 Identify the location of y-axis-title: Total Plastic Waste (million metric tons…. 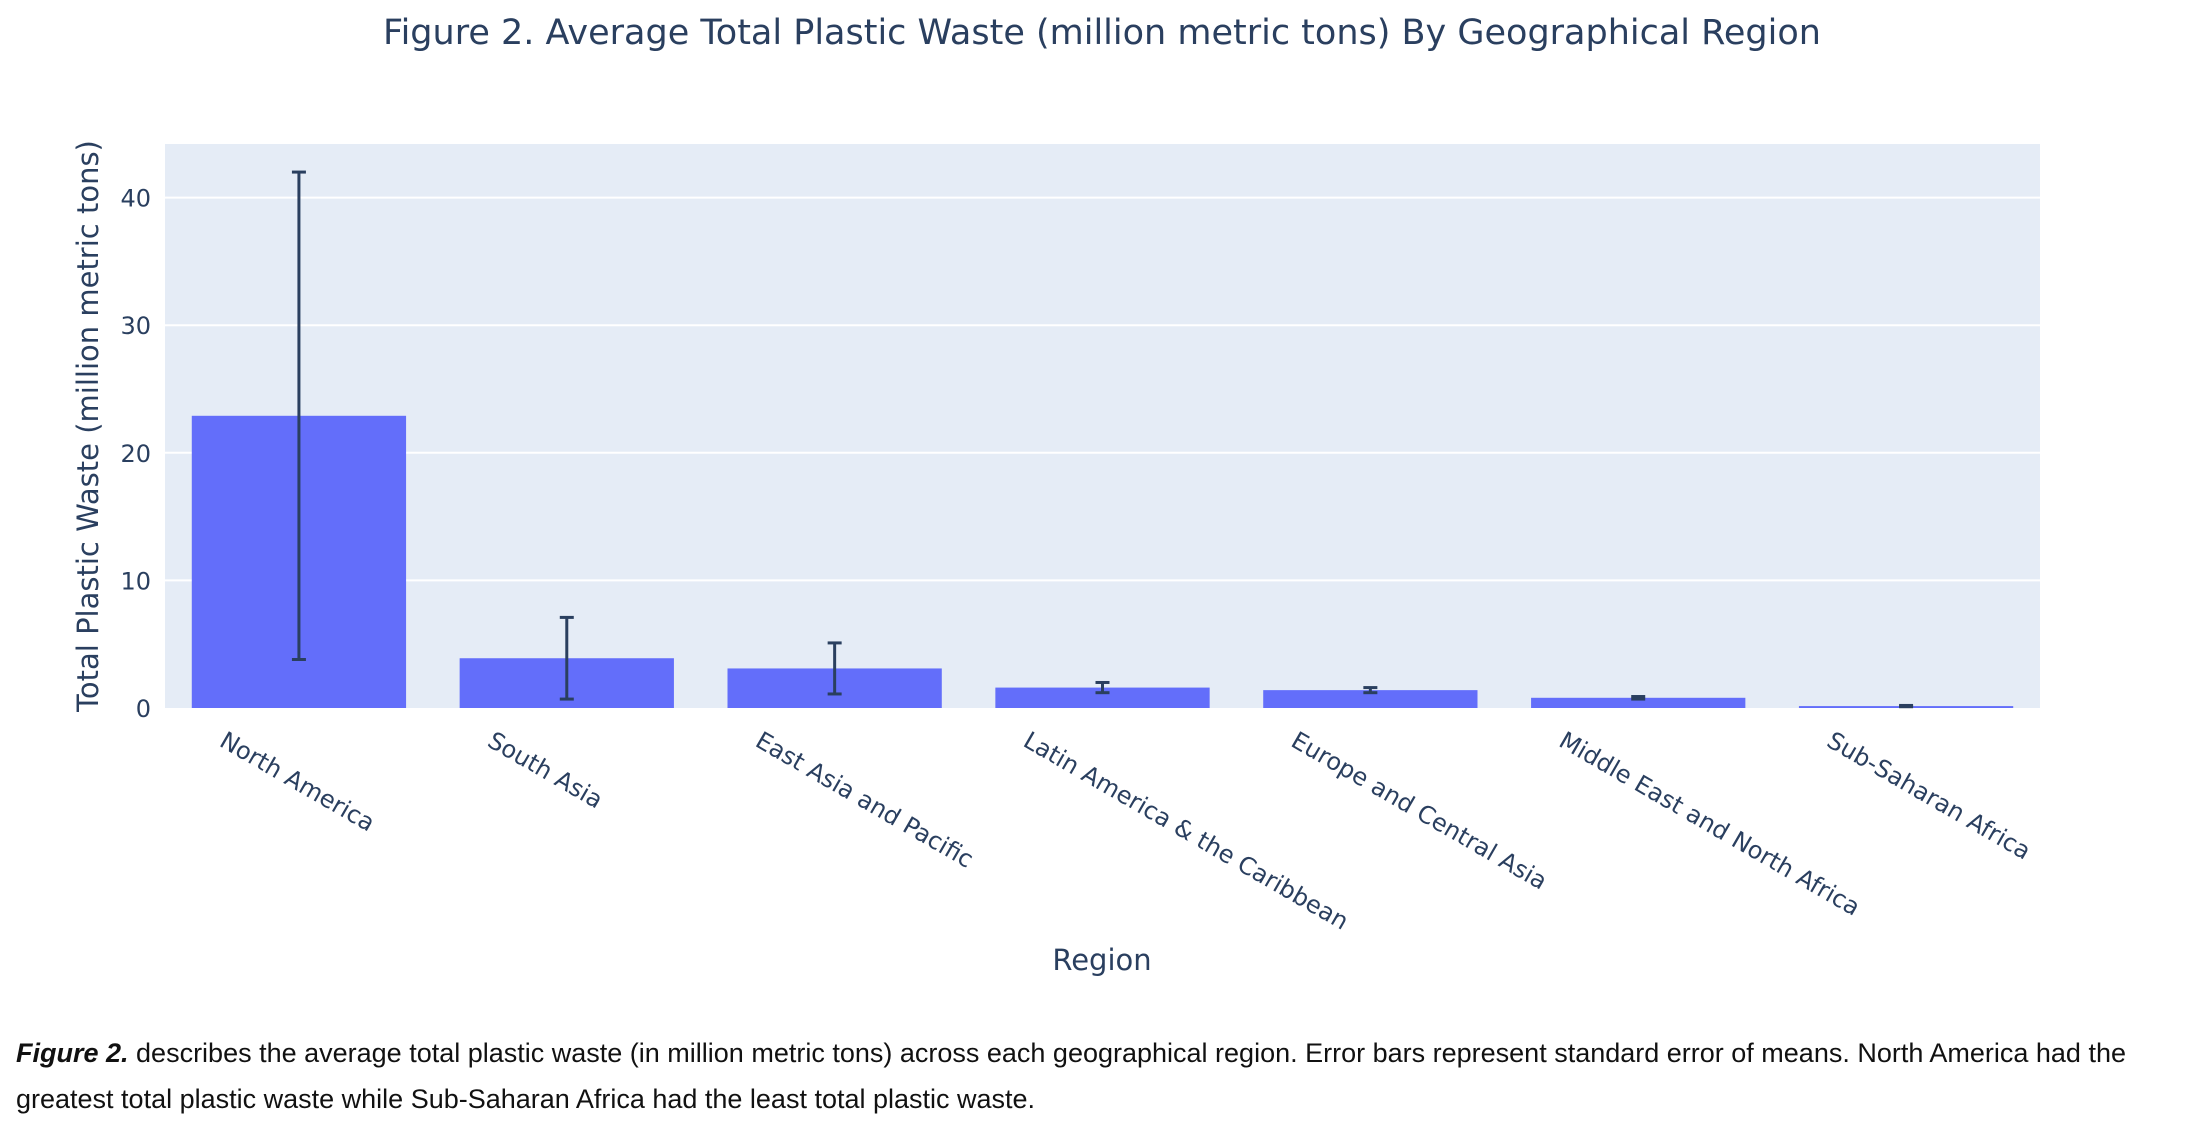
(88, 426).